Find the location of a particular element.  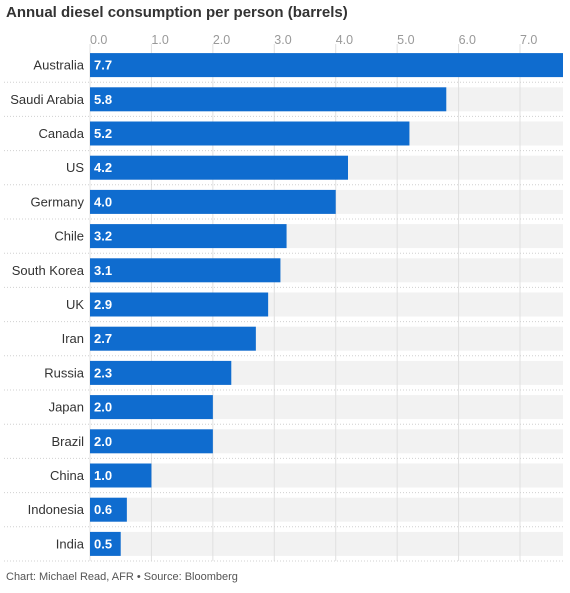

value-label: 0.6 is located at coordinates (103, 509).